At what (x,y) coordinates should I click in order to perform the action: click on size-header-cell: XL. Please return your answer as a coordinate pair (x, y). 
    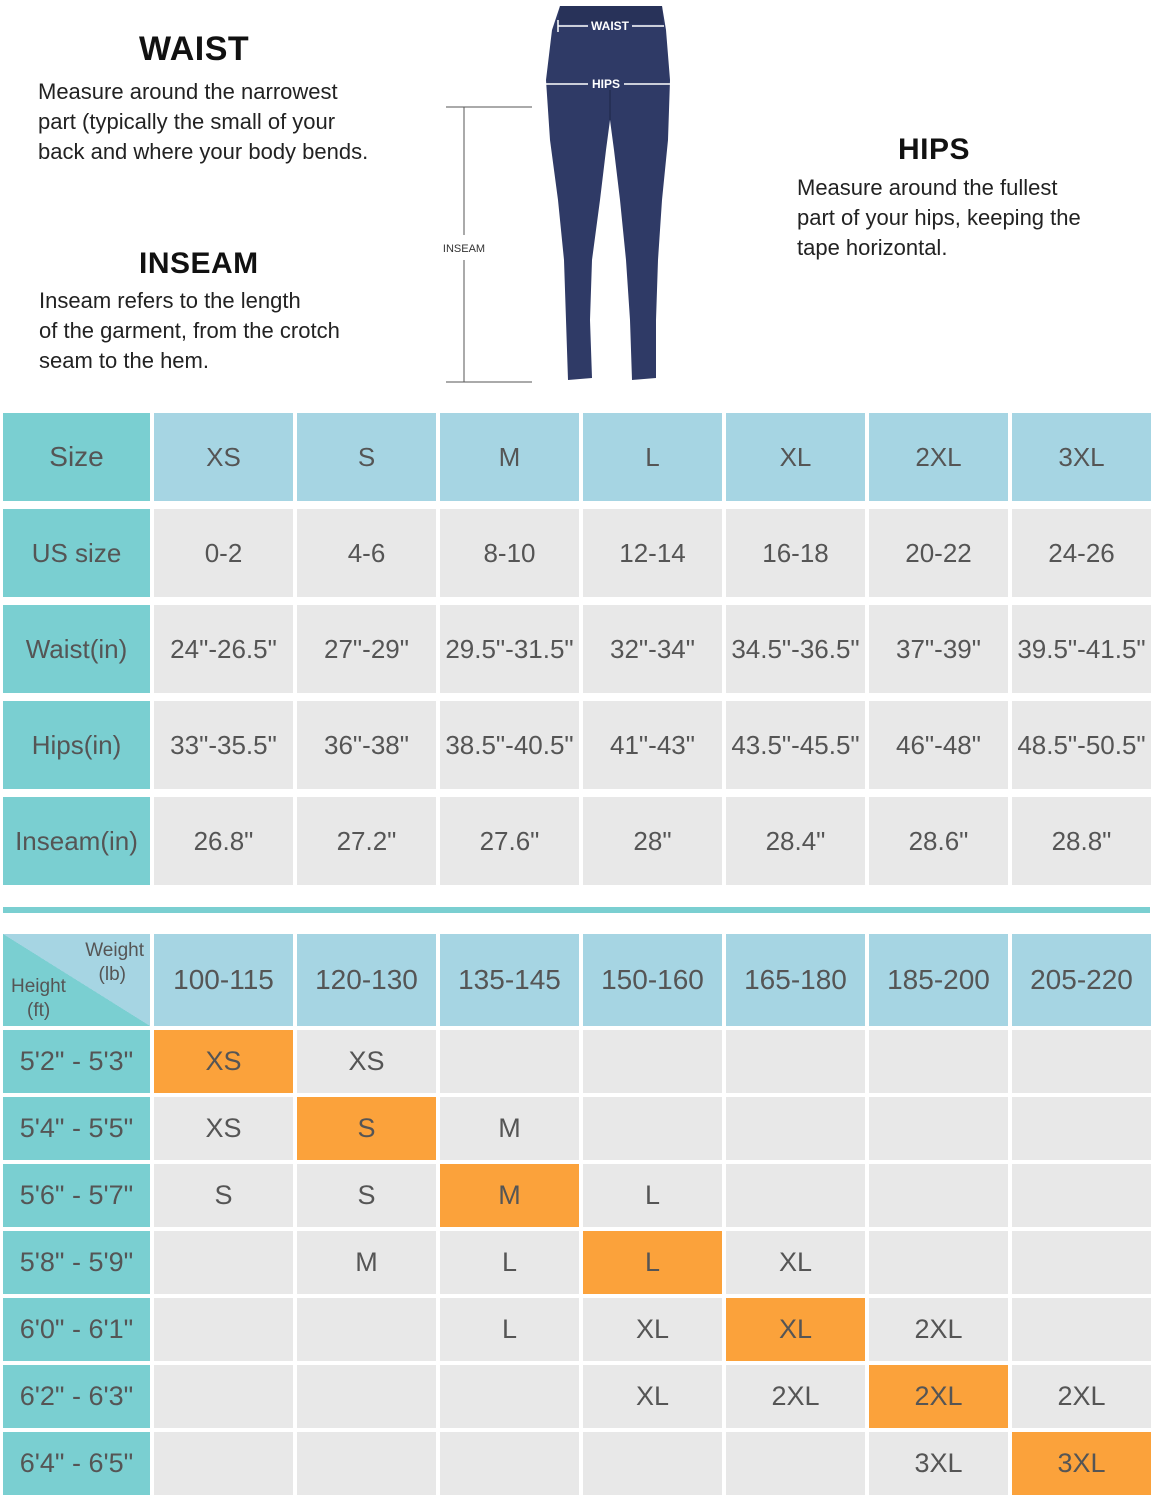
    Looking at the image, I should click on (795, 457).